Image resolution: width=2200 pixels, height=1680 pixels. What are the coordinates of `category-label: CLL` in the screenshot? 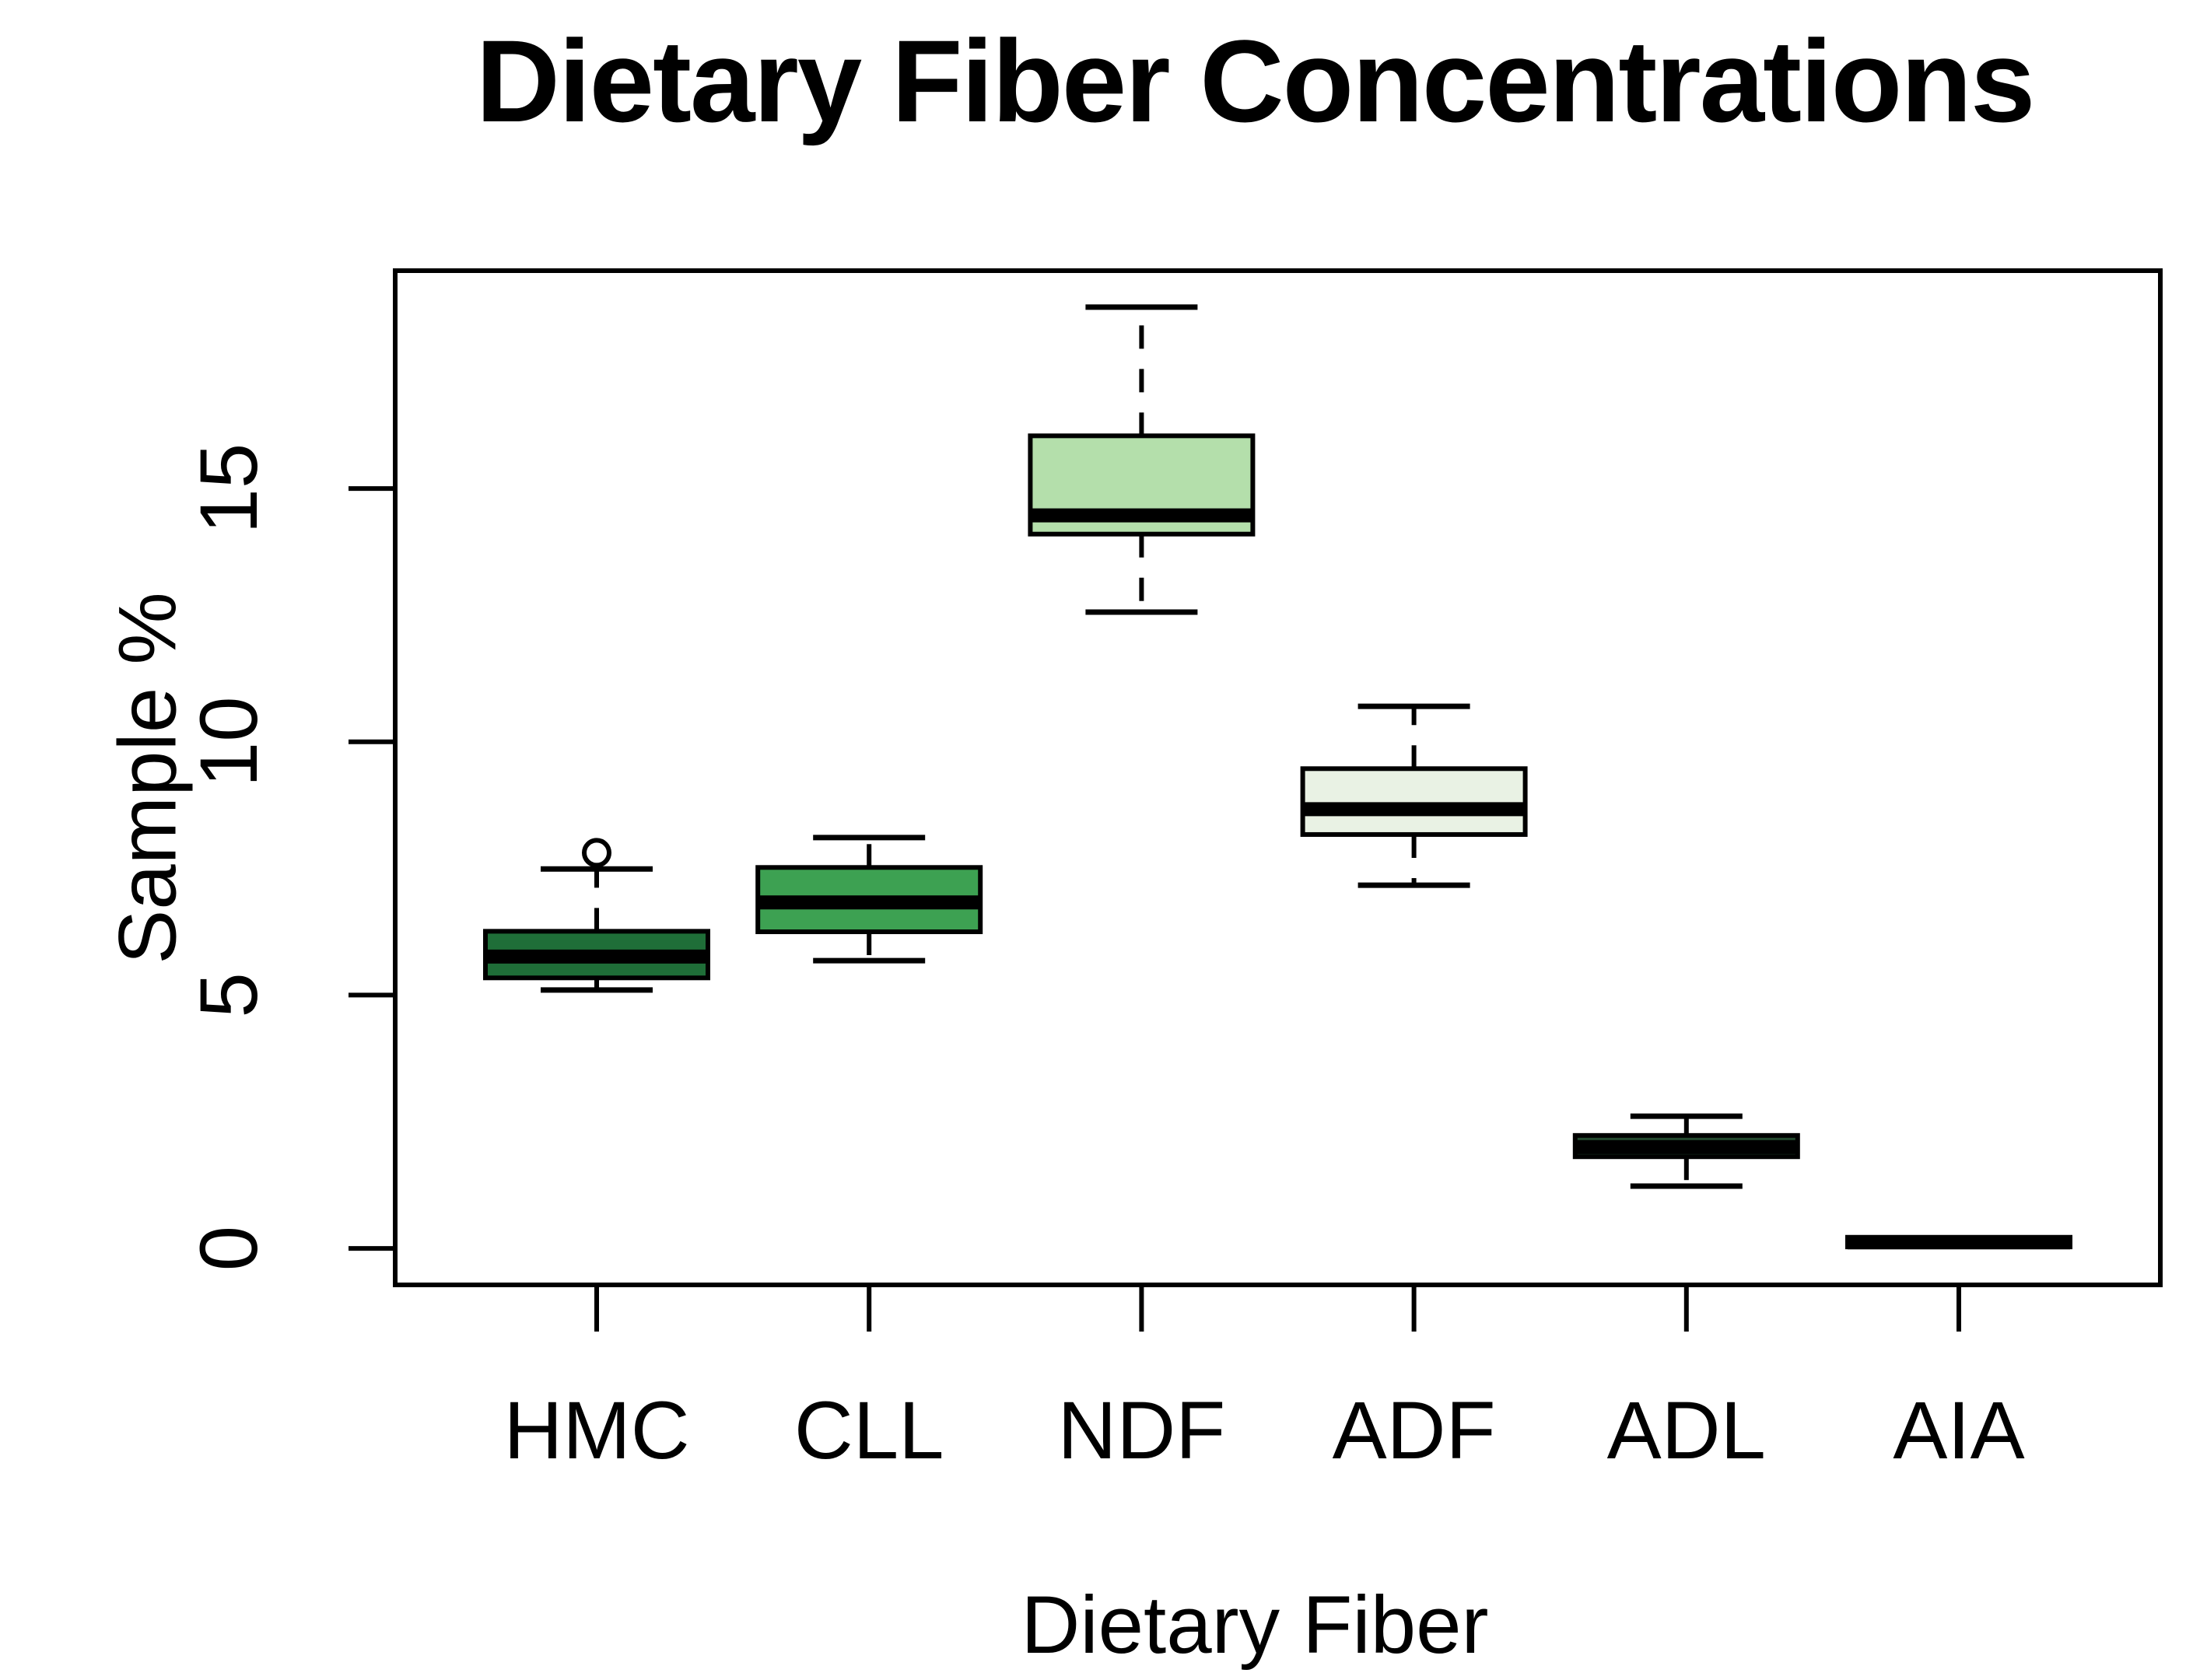 It's located at (869, 1430).